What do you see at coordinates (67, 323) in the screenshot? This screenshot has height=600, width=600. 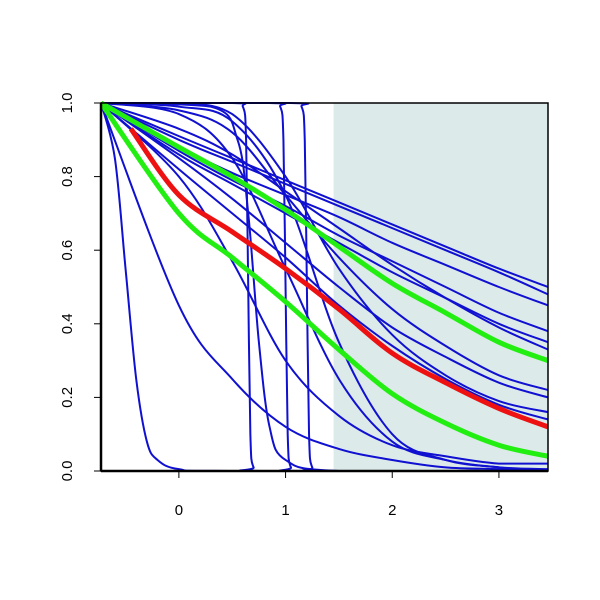 I see `y-tick-label: 0.4` at bounding box center [67, 323].